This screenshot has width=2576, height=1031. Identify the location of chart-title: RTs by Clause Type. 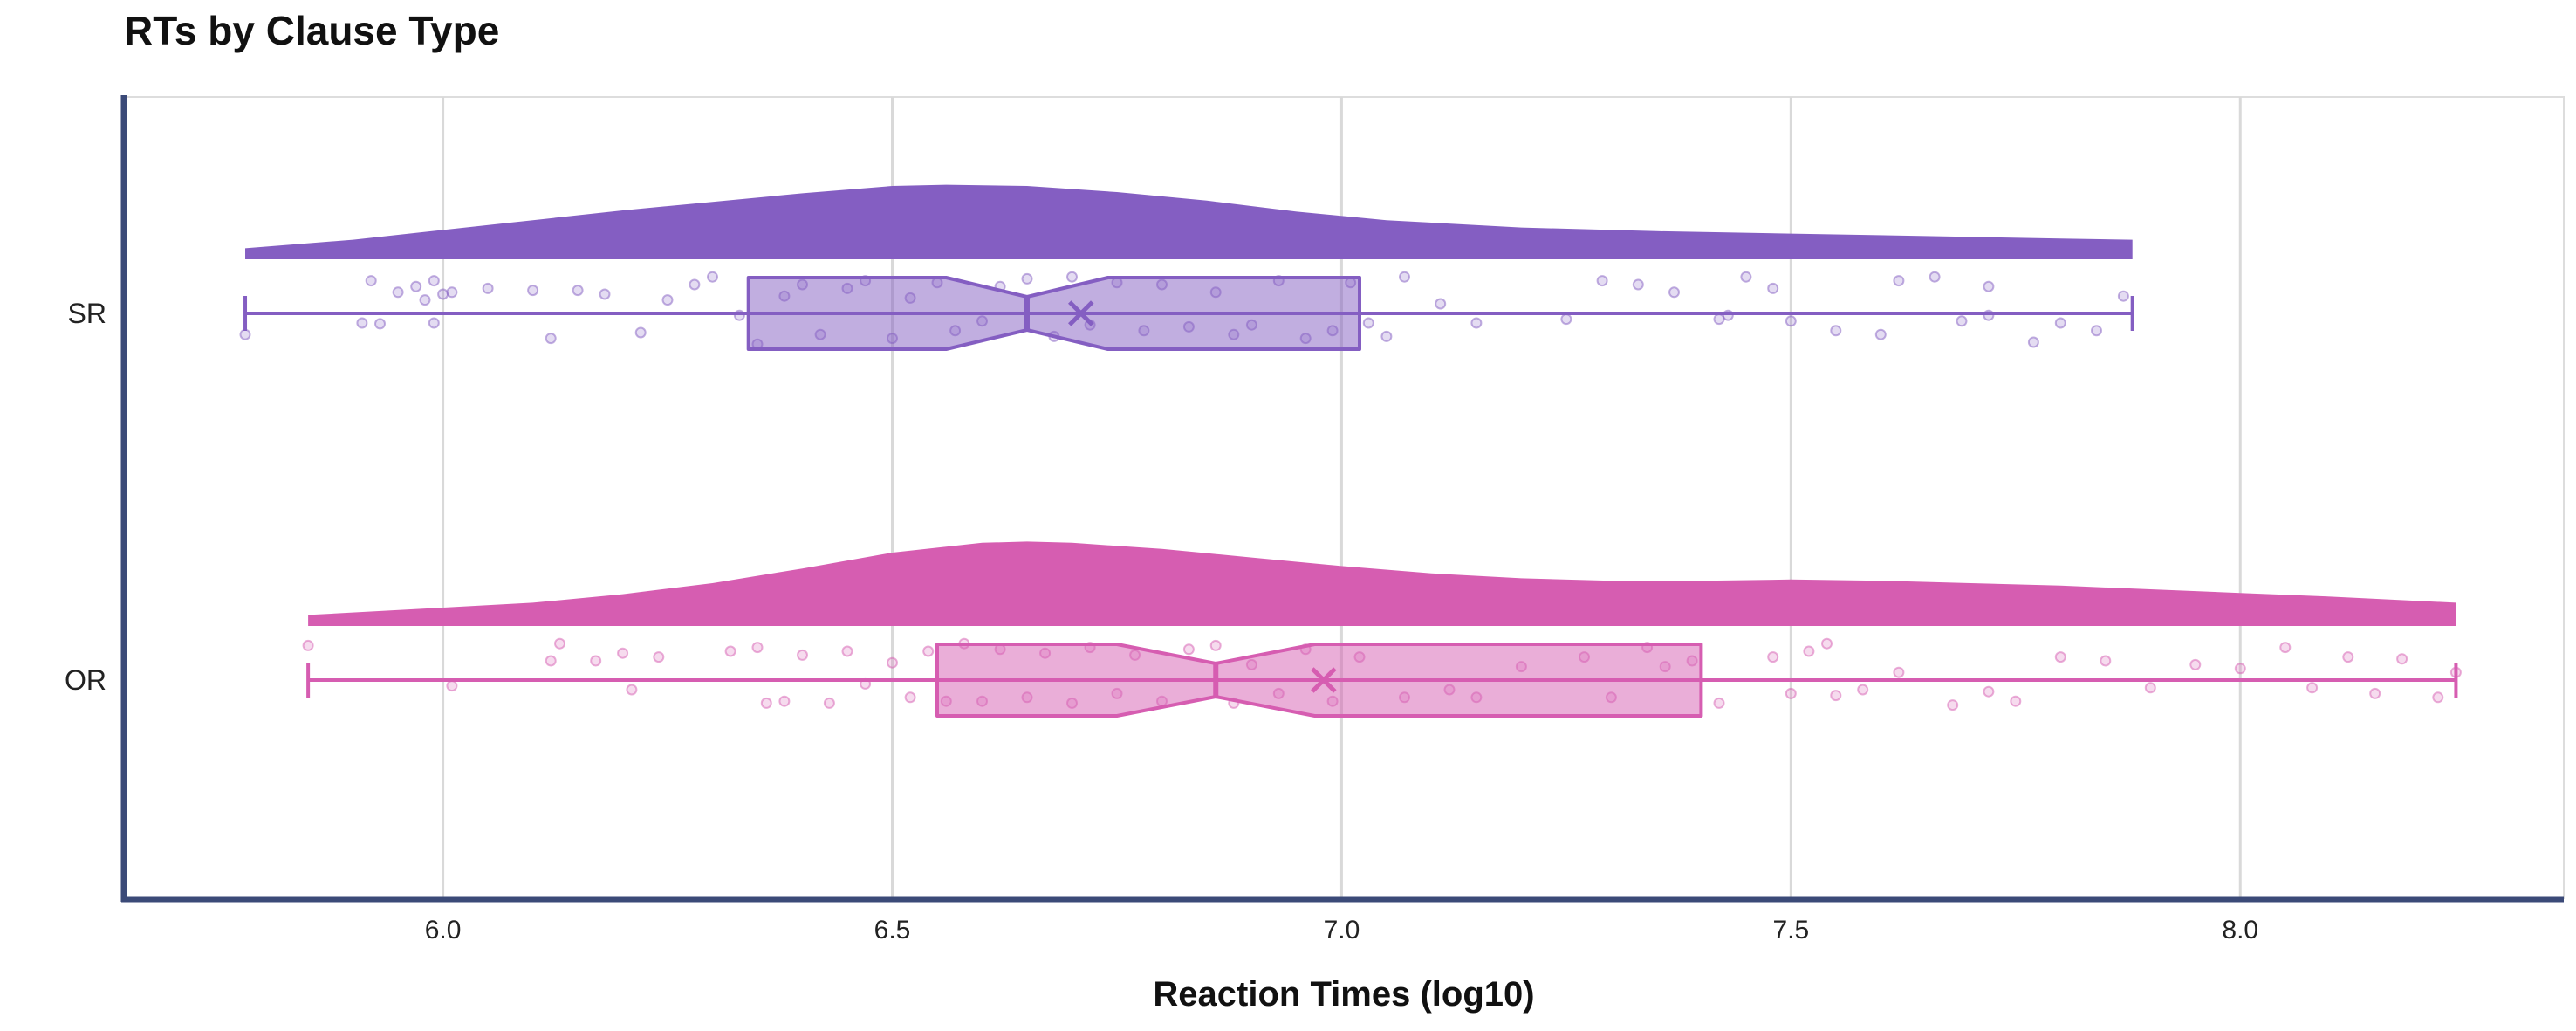
(312, 30).